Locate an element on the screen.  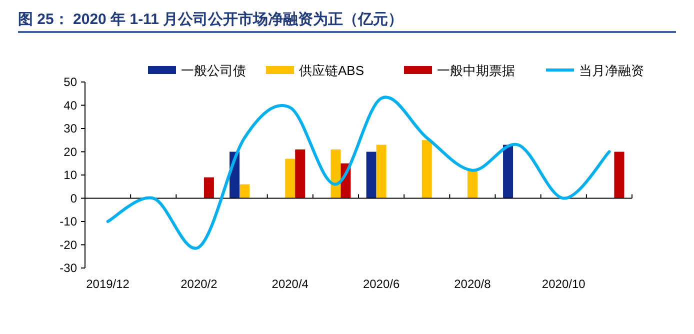
y-tick-label: -10 is located at coordinates (69, 221).